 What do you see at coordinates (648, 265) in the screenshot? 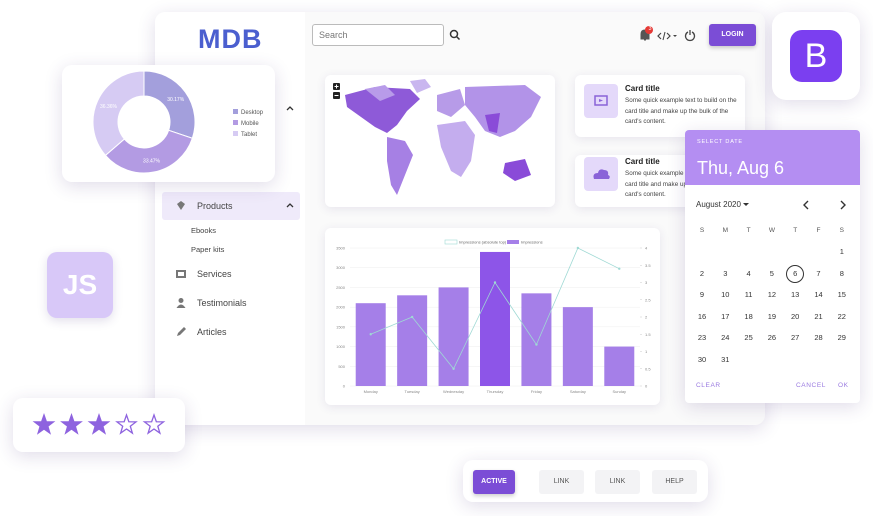
I see `y2-tick-label: 3.5` at bounding box center [648, 265].